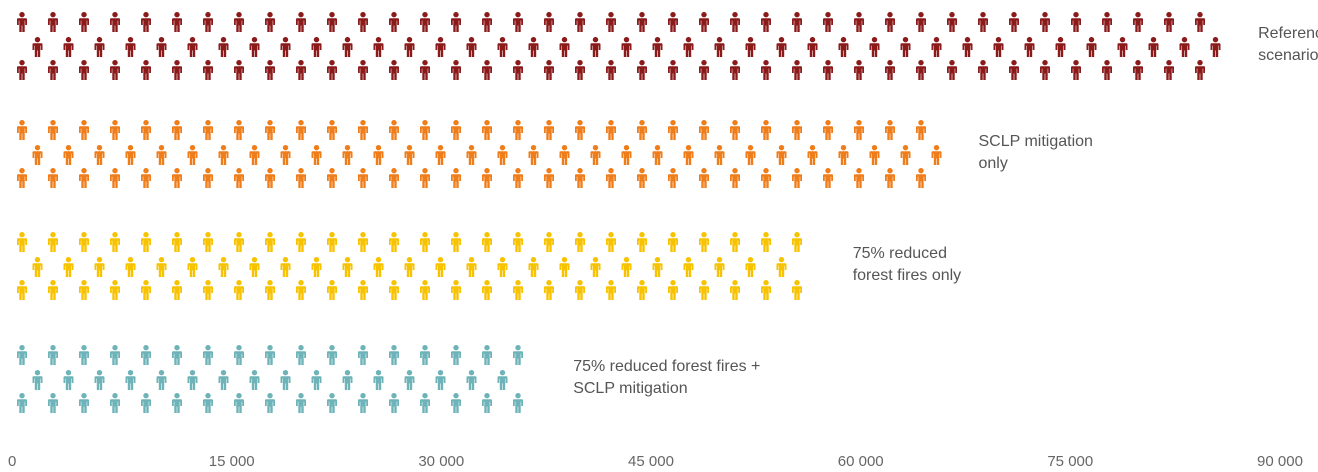 This screenshot has width=1318, height=472. I want to click on series-row: 75% reduced forest fires only, so click(489, 266).